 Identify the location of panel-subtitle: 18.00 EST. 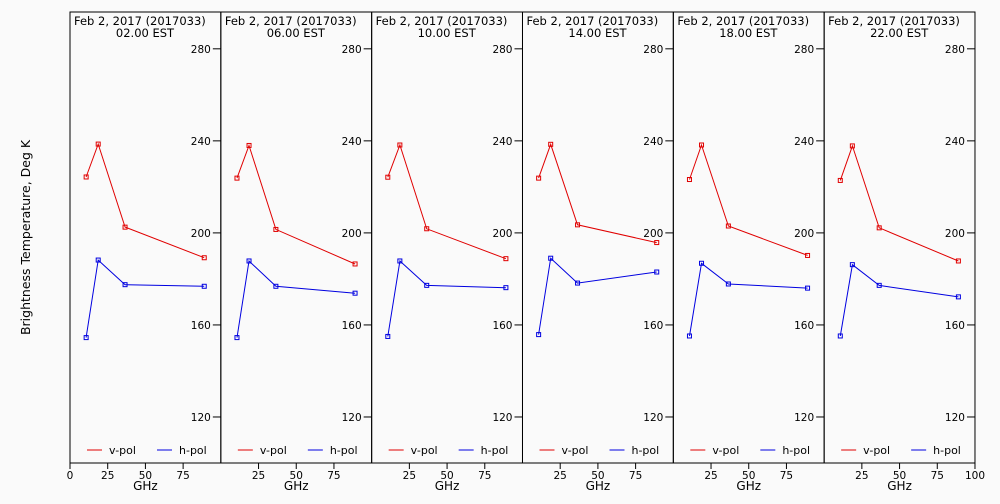
(748, 33).